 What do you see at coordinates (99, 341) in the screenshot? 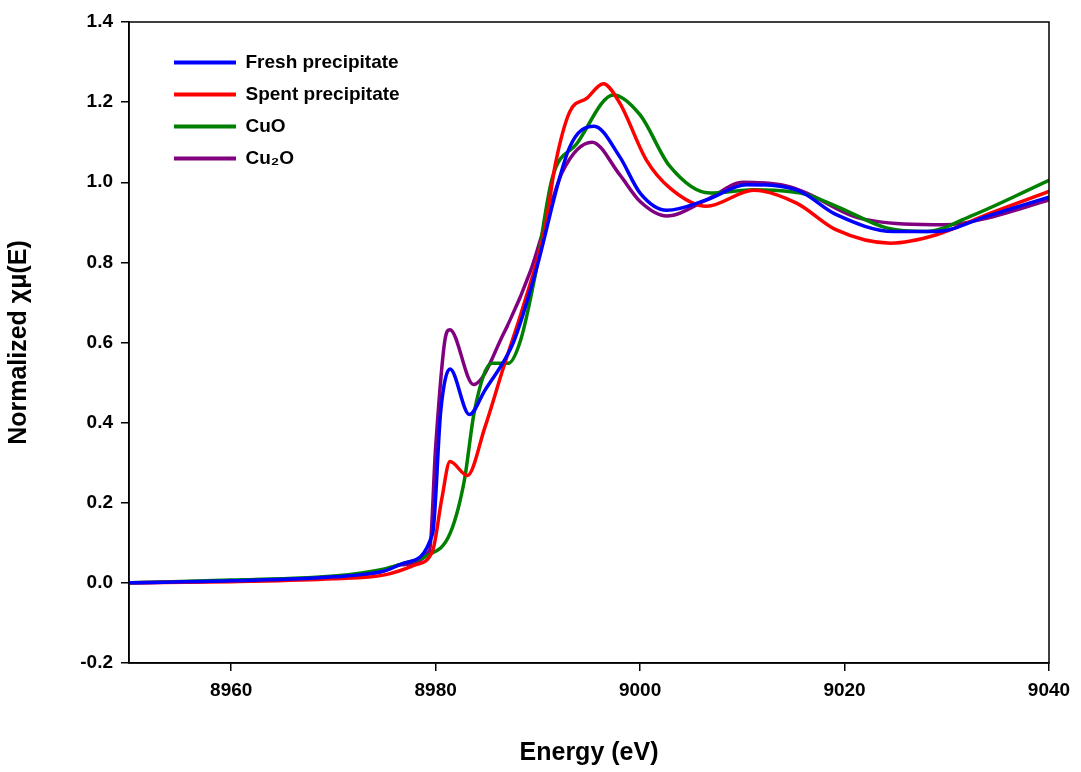
I see `y-tick-label: 0.6` at bounding box center [99, 341].